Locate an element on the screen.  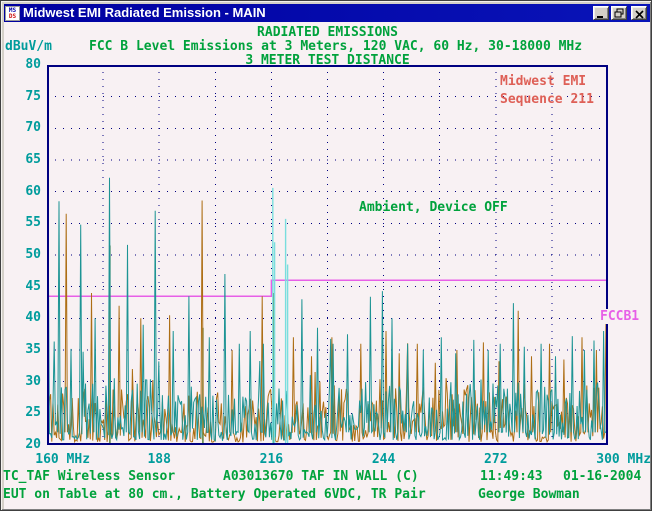
y-tick-label: 30 is located at coordinates (33, 381).